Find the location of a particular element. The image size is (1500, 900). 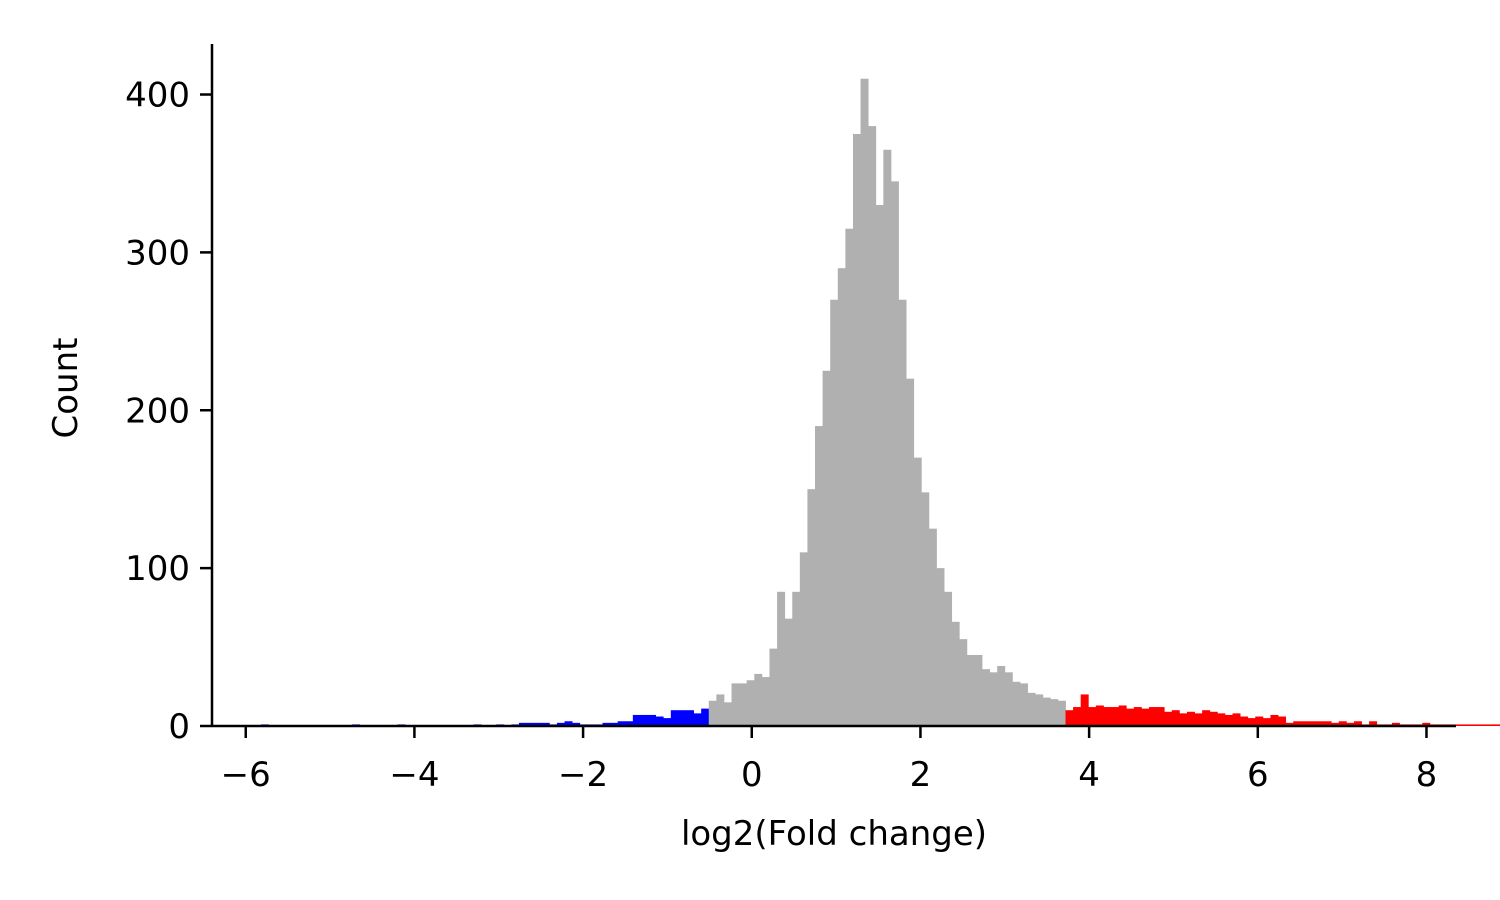

y-axis-label: Count is located at coordinates (66, 388).